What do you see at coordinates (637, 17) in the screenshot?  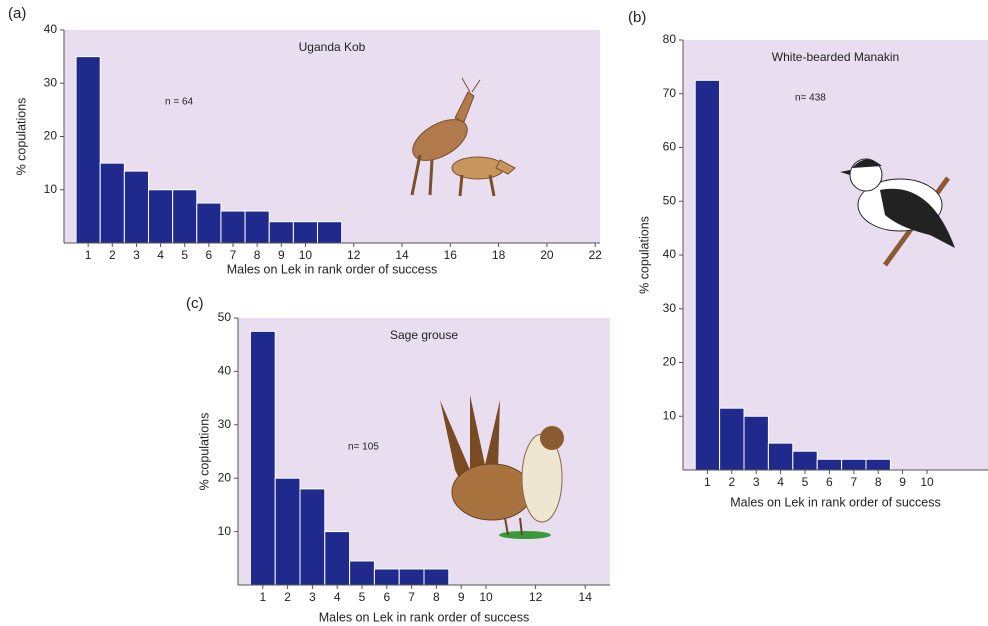 I see `panel-label: (b)` at bounding box center [637, 17].